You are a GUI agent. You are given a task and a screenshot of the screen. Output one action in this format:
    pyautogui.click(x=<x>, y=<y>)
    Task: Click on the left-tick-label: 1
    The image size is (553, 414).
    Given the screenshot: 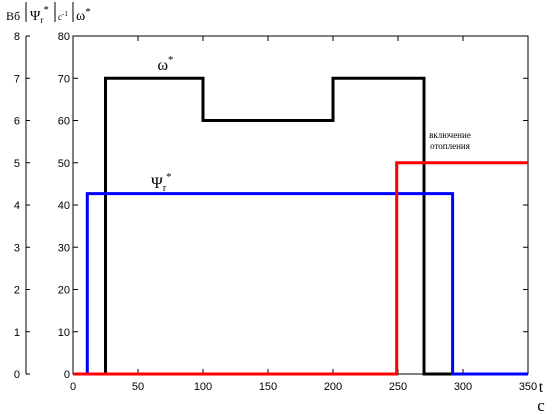 What is the action you would take?
    pyautogui.click(x=17, y=333)
    